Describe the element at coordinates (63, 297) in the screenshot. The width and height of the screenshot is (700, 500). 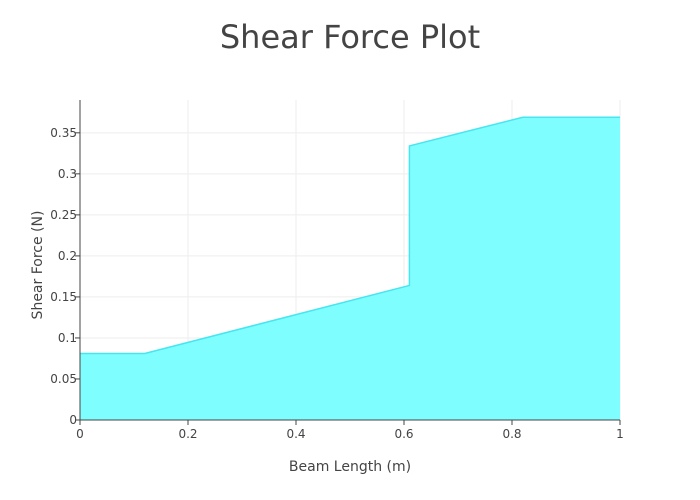
I see `y-tick-label: 0.15` at that location.